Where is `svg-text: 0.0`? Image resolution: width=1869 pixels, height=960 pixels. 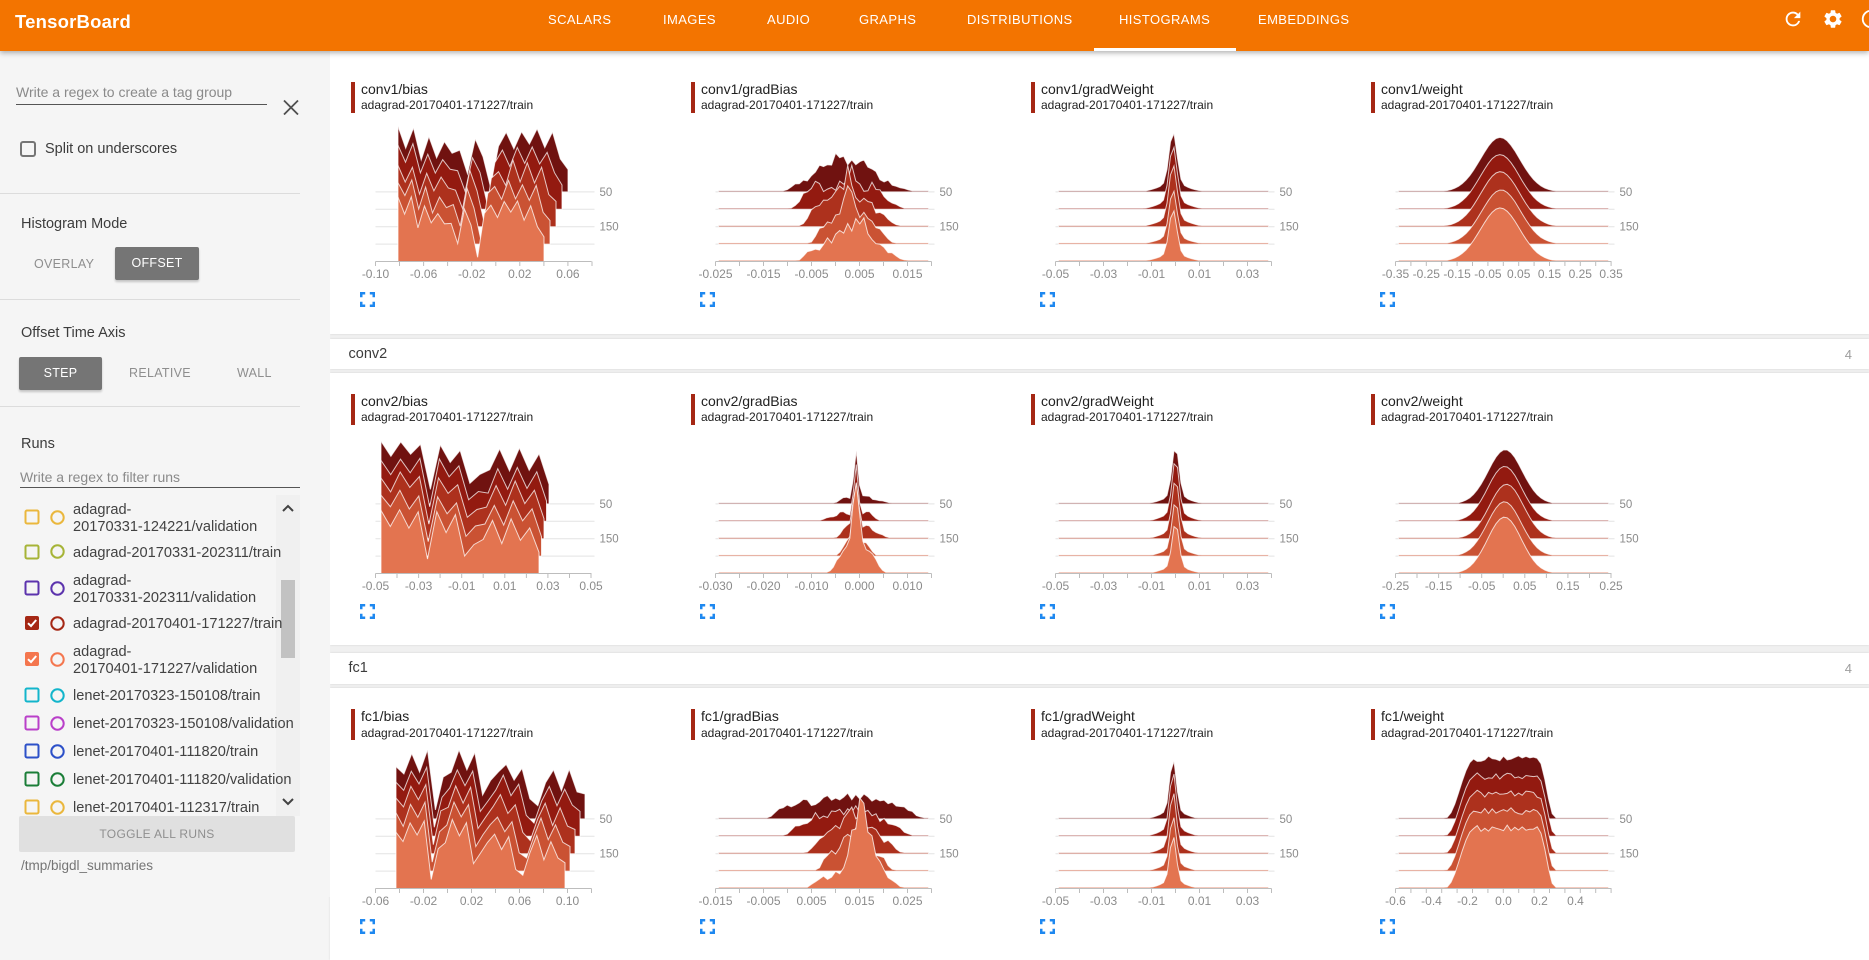 svg-text: 0.0 is located at coordinates (1503, 901).